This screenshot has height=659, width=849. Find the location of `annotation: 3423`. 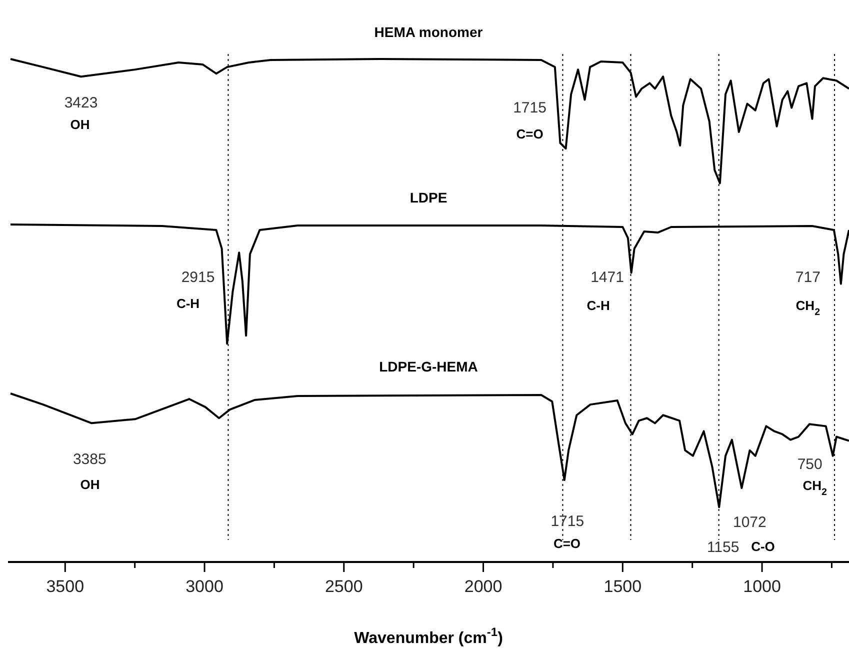

annotation: 3423 is located at coordinates (81, 103).